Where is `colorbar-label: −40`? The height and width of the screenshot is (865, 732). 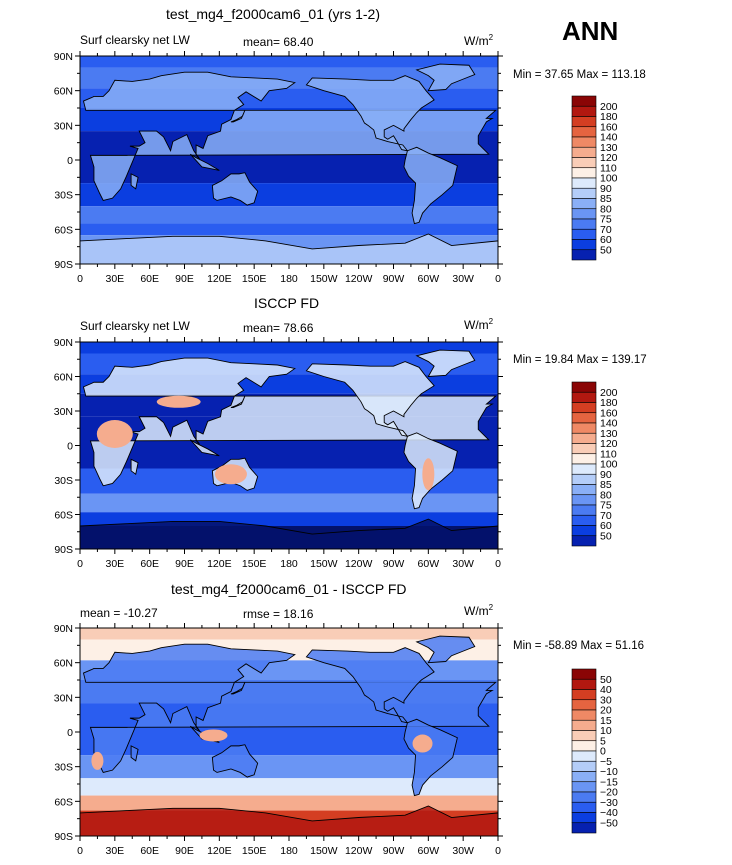 colorbar-label: −40 is located at coordinates (609, 813).